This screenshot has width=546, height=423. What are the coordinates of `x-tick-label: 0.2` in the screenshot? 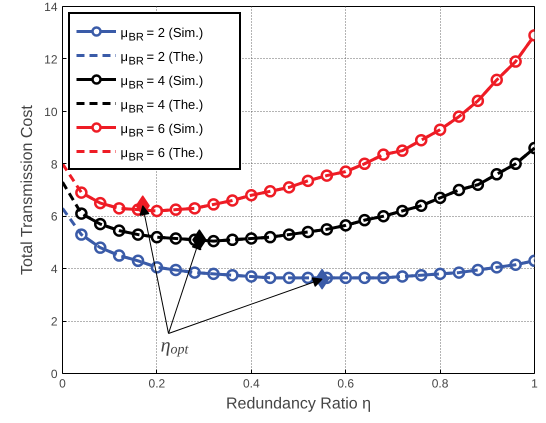 It's located at (157, 383).